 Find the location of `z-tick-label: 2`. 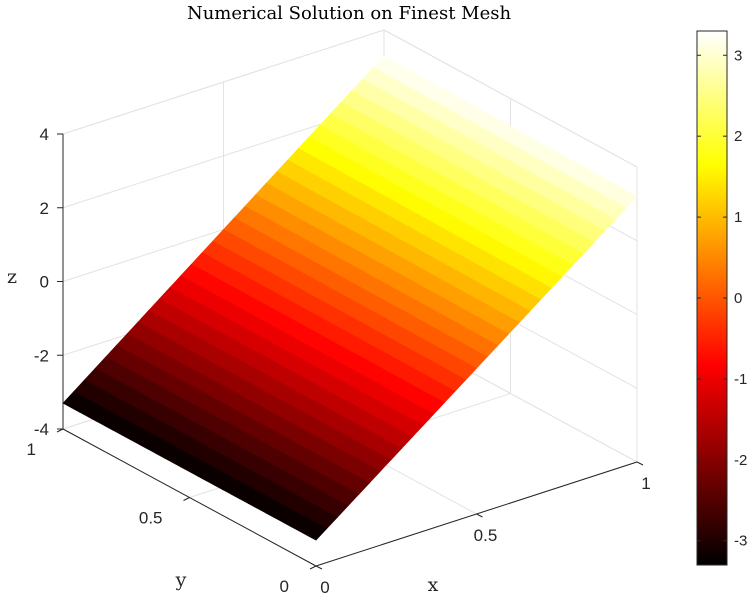

z-tick-label: 2 is located at coordinates (44, 208).